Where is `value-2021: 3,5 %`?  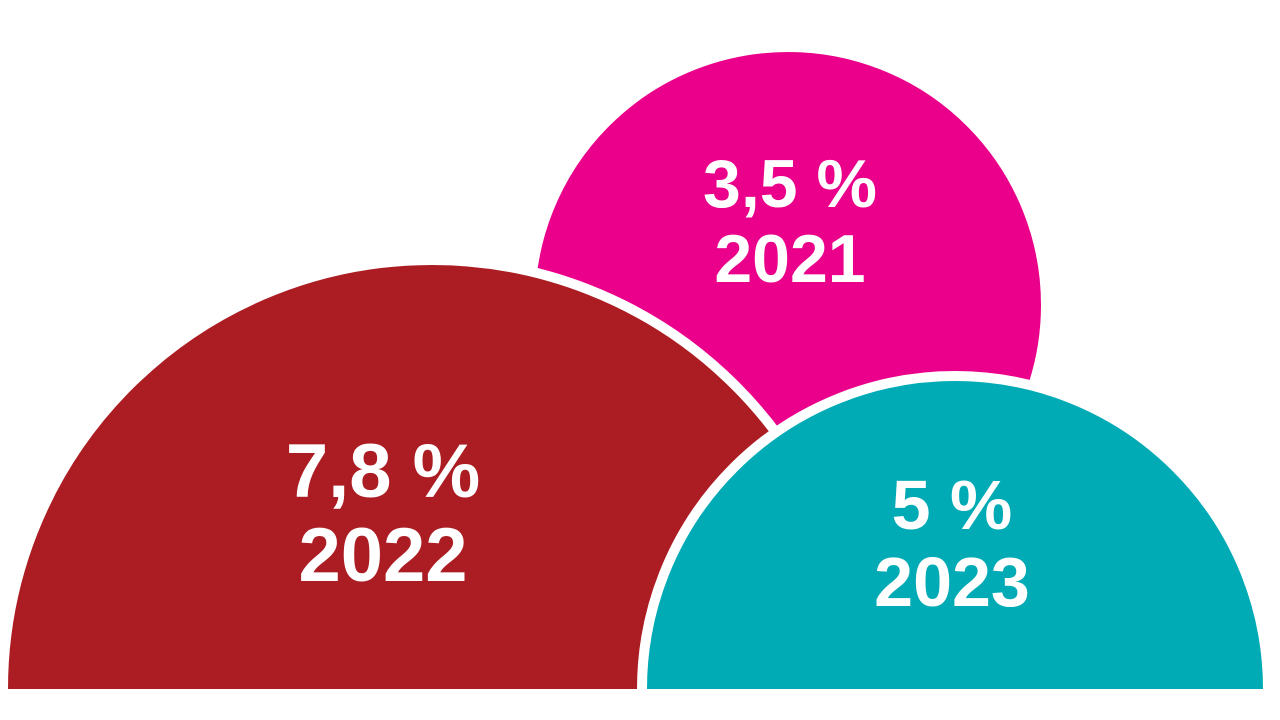 value-2021: 3,5 % is located at coordinates (790, 184).